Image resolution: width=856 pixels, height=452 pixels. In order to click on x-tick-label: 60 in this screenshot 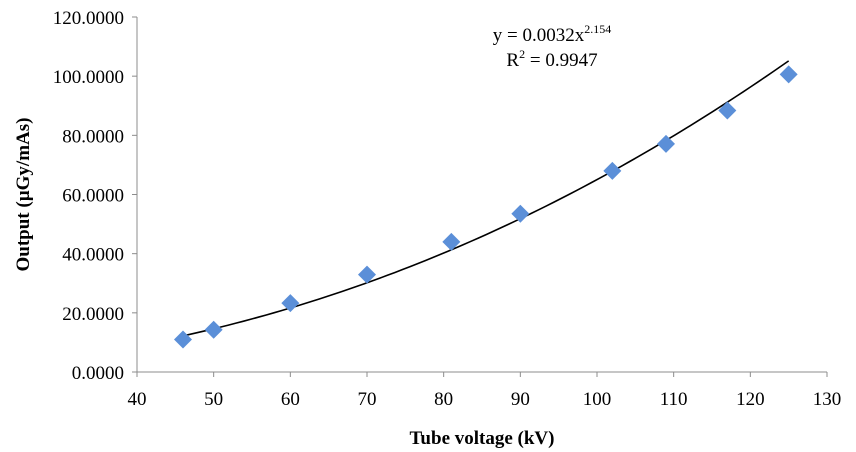, I will do `click(290, 399)`.